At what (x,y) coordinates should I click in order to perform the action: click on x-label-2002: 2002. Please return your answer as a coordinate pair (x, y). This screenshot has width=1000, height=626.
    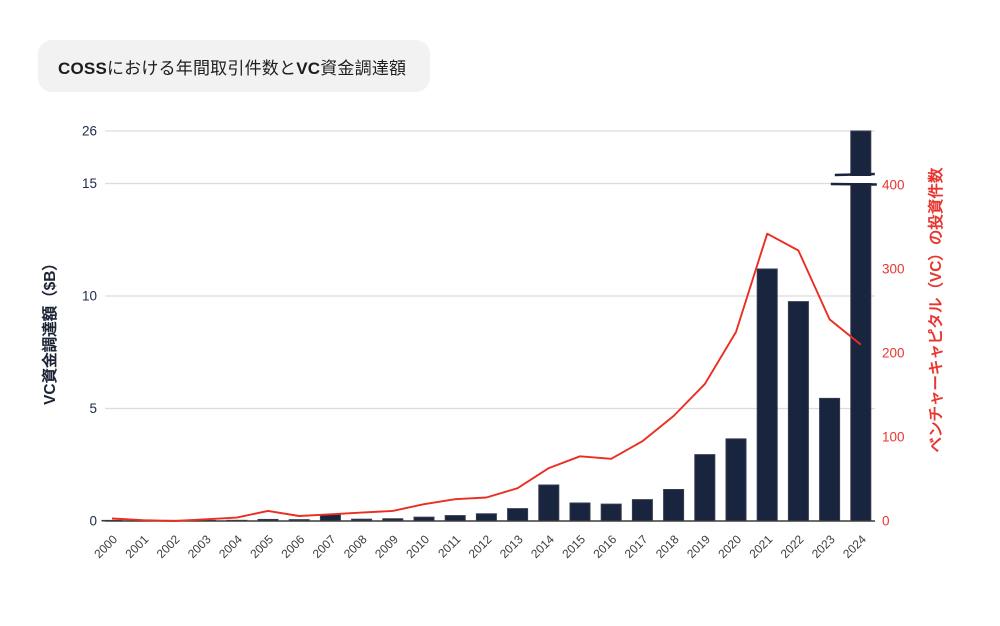
    Looking at the image, I should click on (168, 546).